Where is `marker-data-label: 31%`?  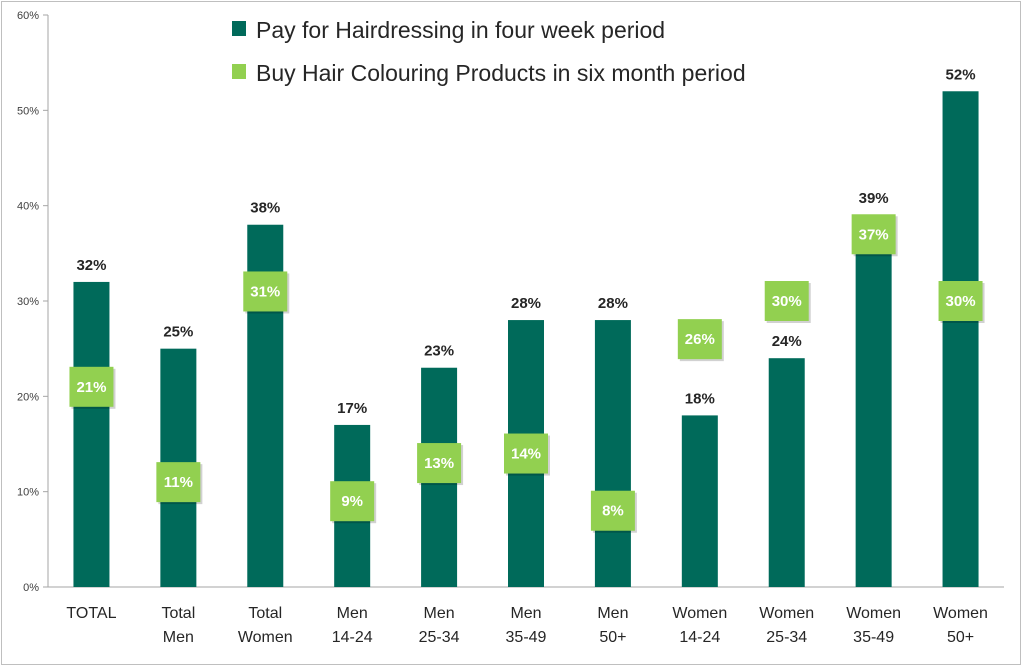
marker-data-label: 31% is located at coordinates (265, 291).